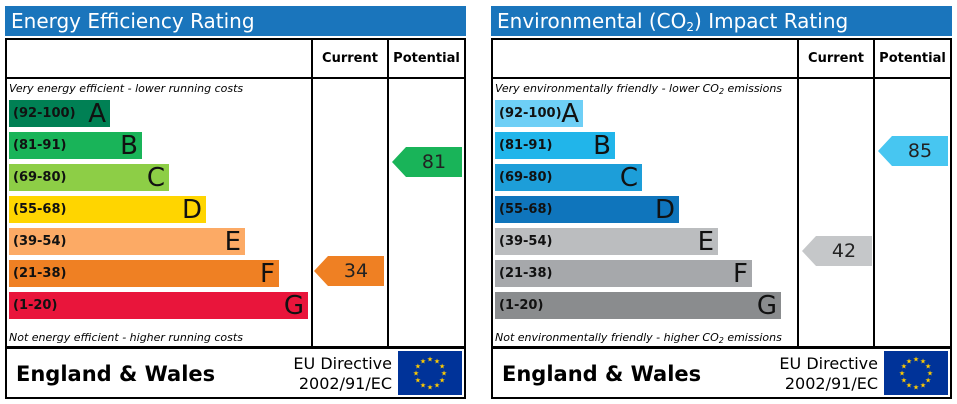 Image resolution: width=957 pixels, height=404 pixels. What do you see at coordinates (721, 21) in the screenshot?
I see `environmental-impact-title: Environmental (CO2) Impact Rating` at bounding box center [721, 21].